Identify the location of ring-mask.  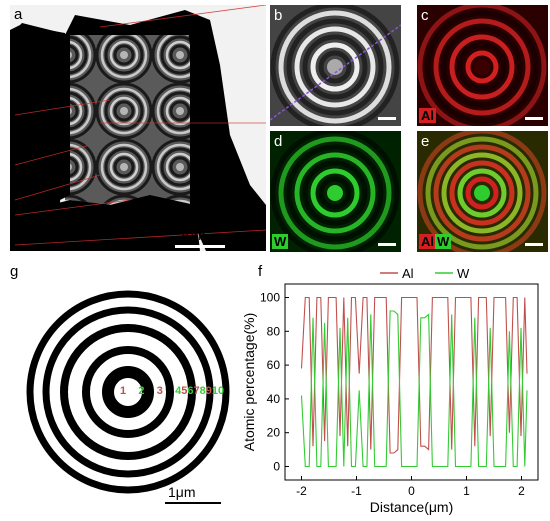
(128, 392).